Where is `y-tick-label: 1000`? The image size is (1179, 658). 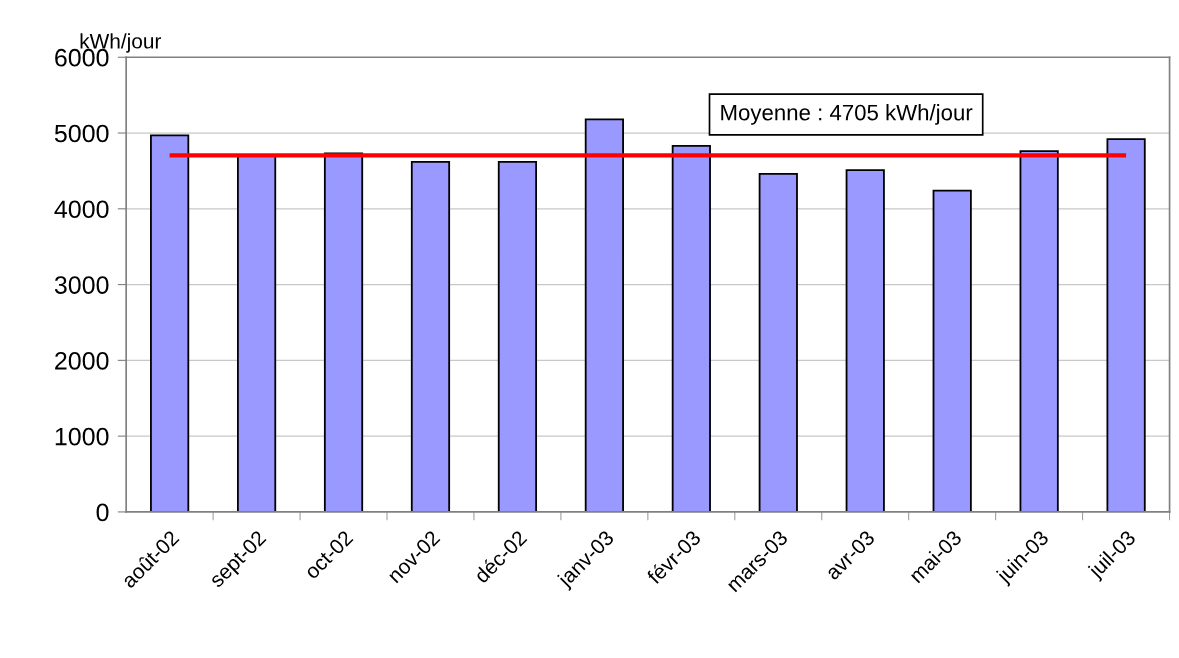
y-tick-label: 1000 is located at coordinates (82, 436).